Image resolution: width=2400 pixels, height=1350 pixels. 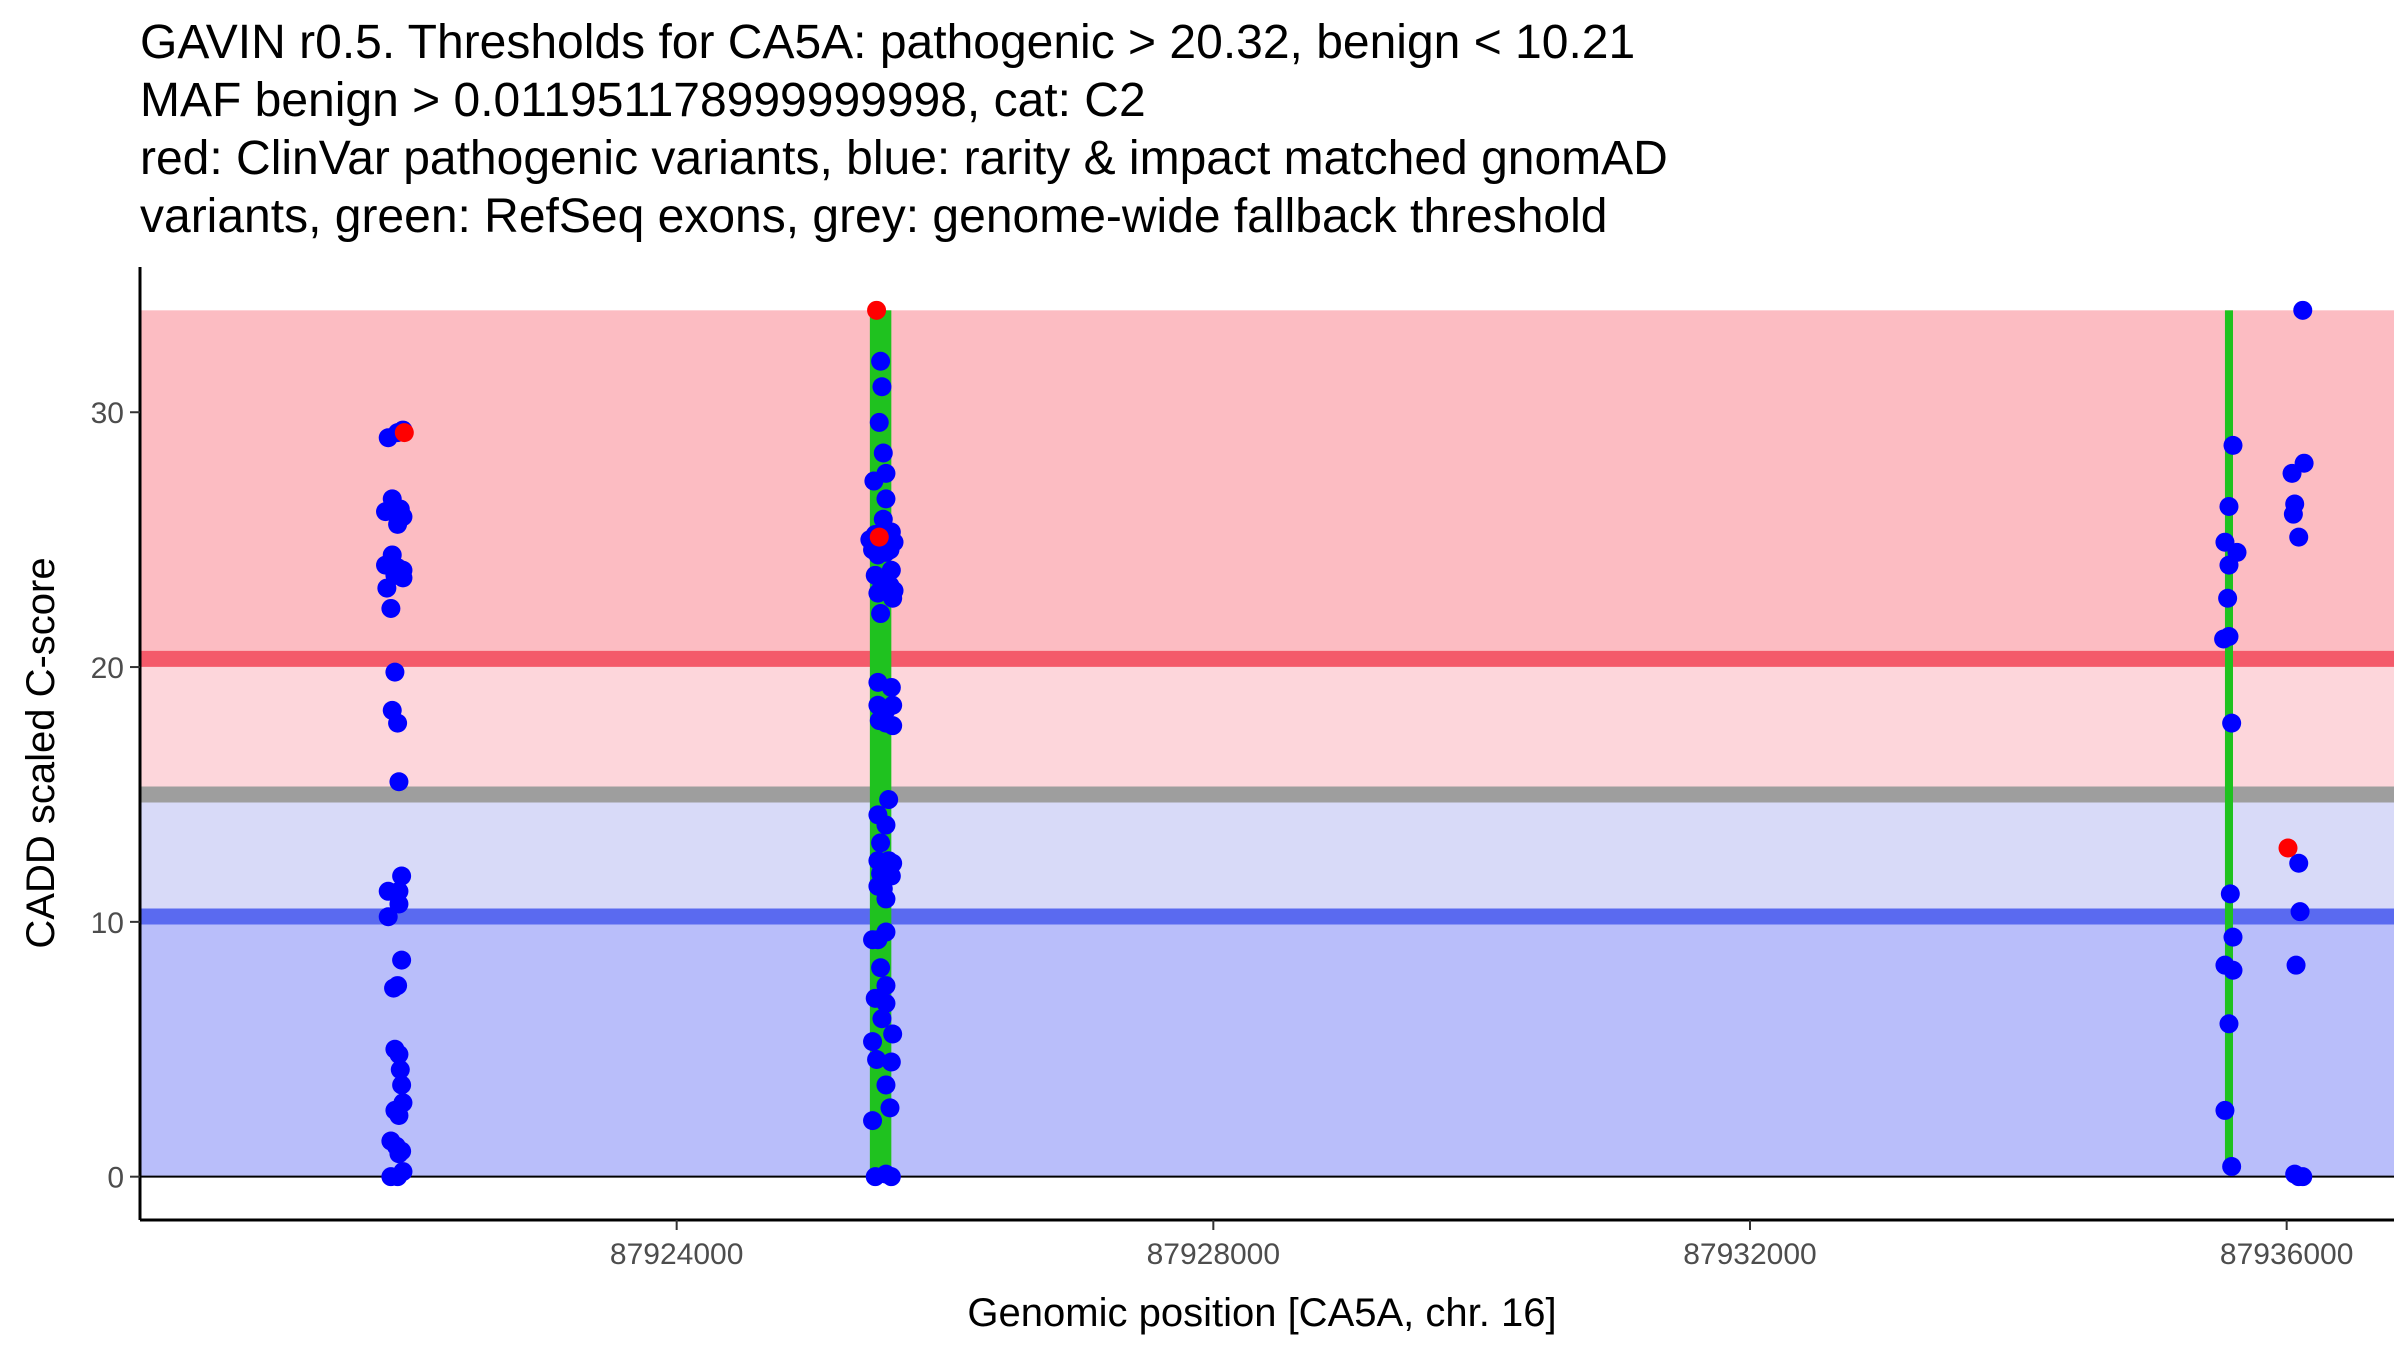 What do you see at coordinates (2286, 1254) in the screenshot?
I see `x-tick-label: 87936000` at bounding box center [2286, 1254].